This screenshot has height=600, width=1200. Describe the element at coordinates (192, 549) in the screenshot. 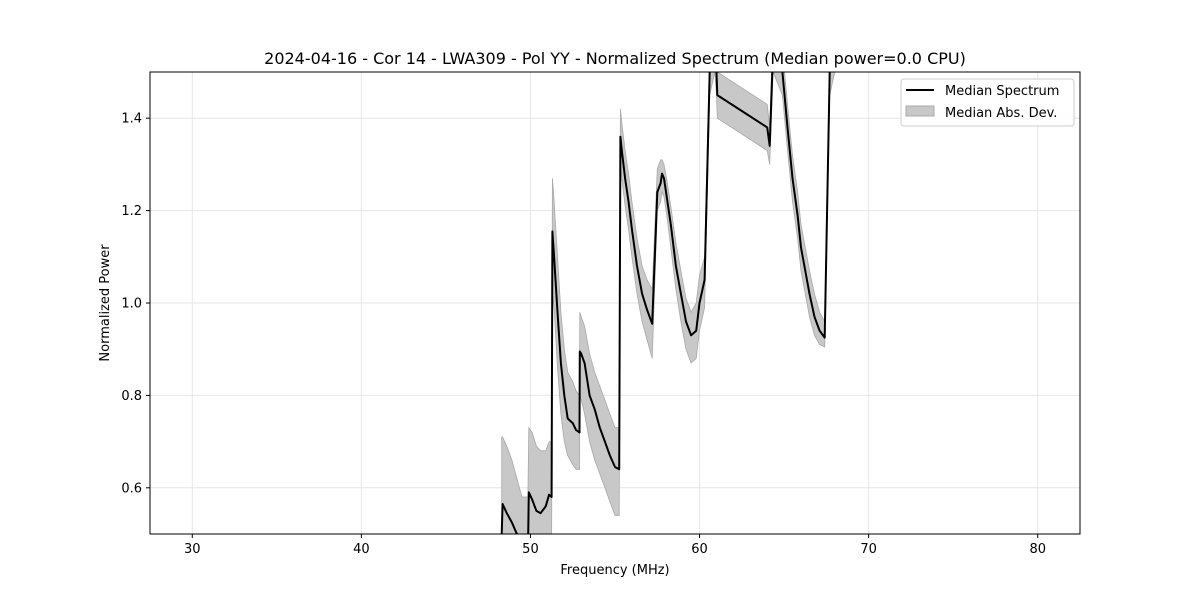

I see `x-tick-label: 30` at that location.